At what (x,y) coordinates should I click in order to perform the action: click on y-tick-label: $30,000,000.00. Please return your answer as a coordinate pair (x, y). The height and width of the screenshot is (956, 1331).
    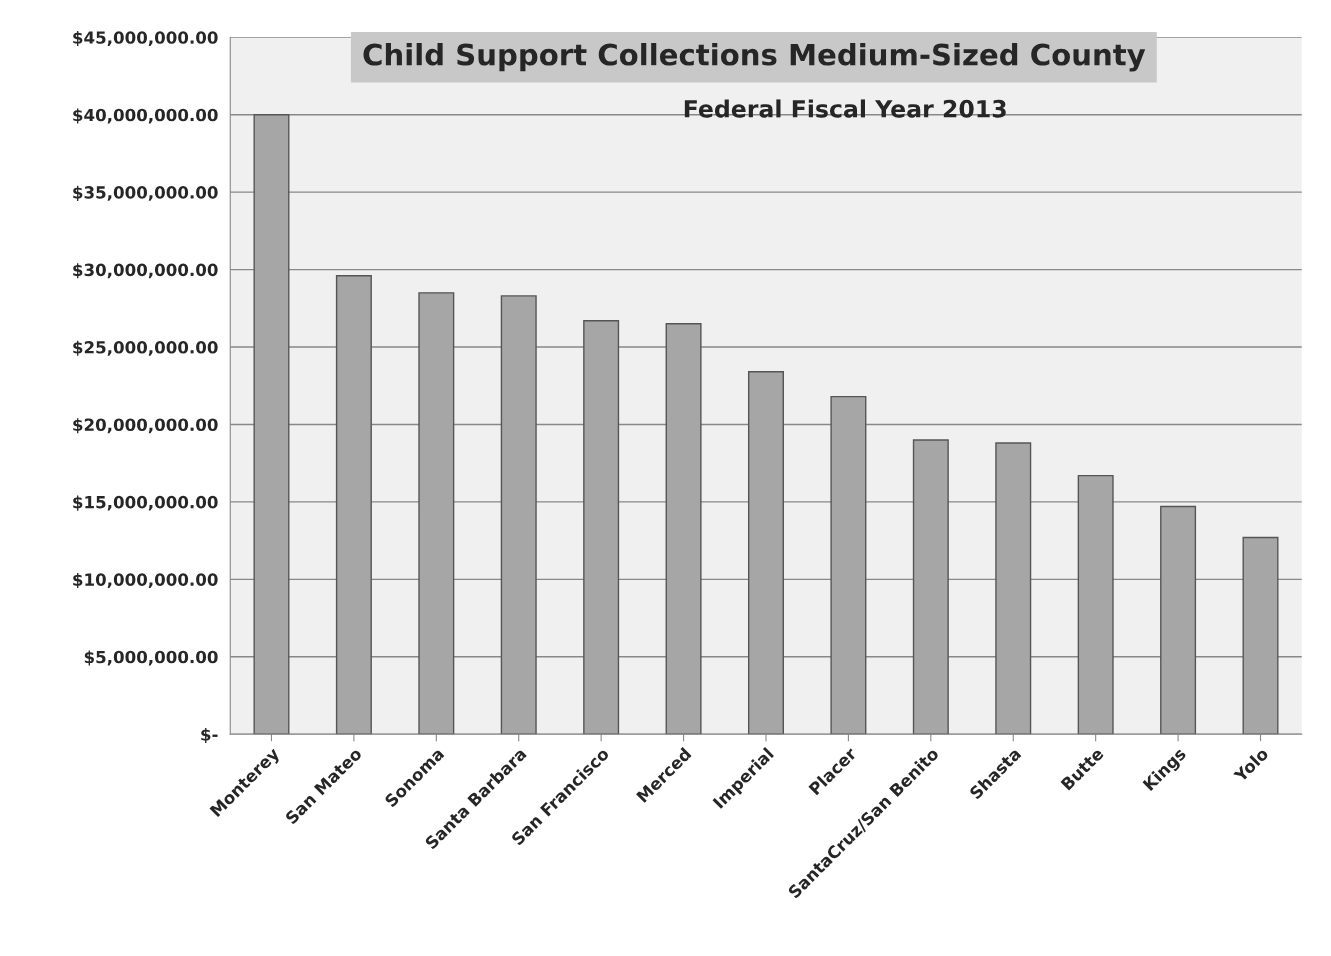
    Looking at the image, I should click on (145, 271).